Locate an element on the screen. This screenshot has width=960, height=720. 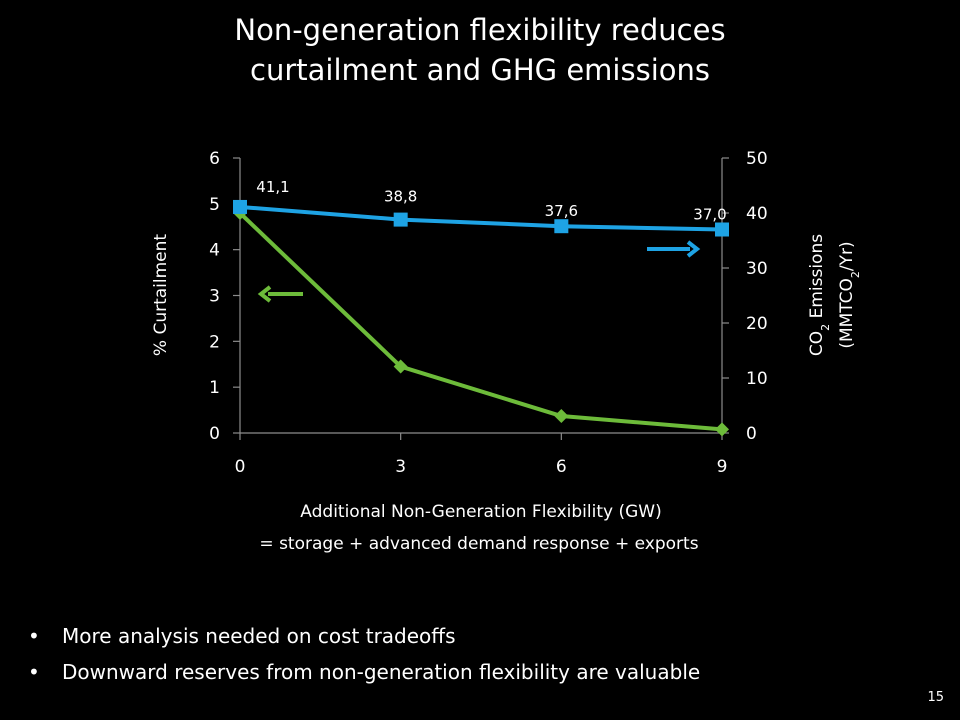
series-line-right is located at coordinates (481, 218).